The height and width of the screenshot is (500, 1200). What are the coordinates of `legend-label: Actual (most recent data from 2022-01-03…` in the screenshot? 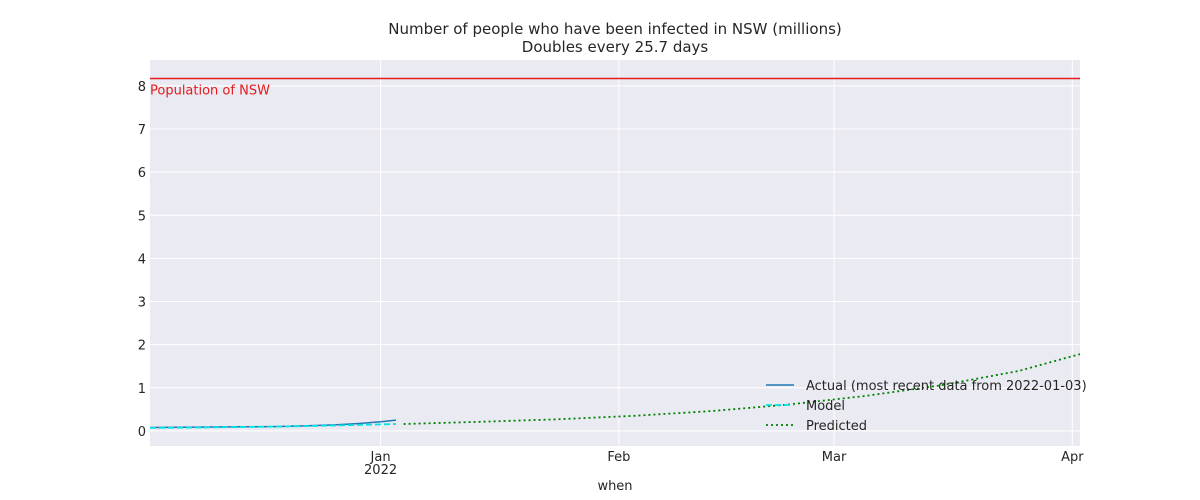 It's located at (946, 386).